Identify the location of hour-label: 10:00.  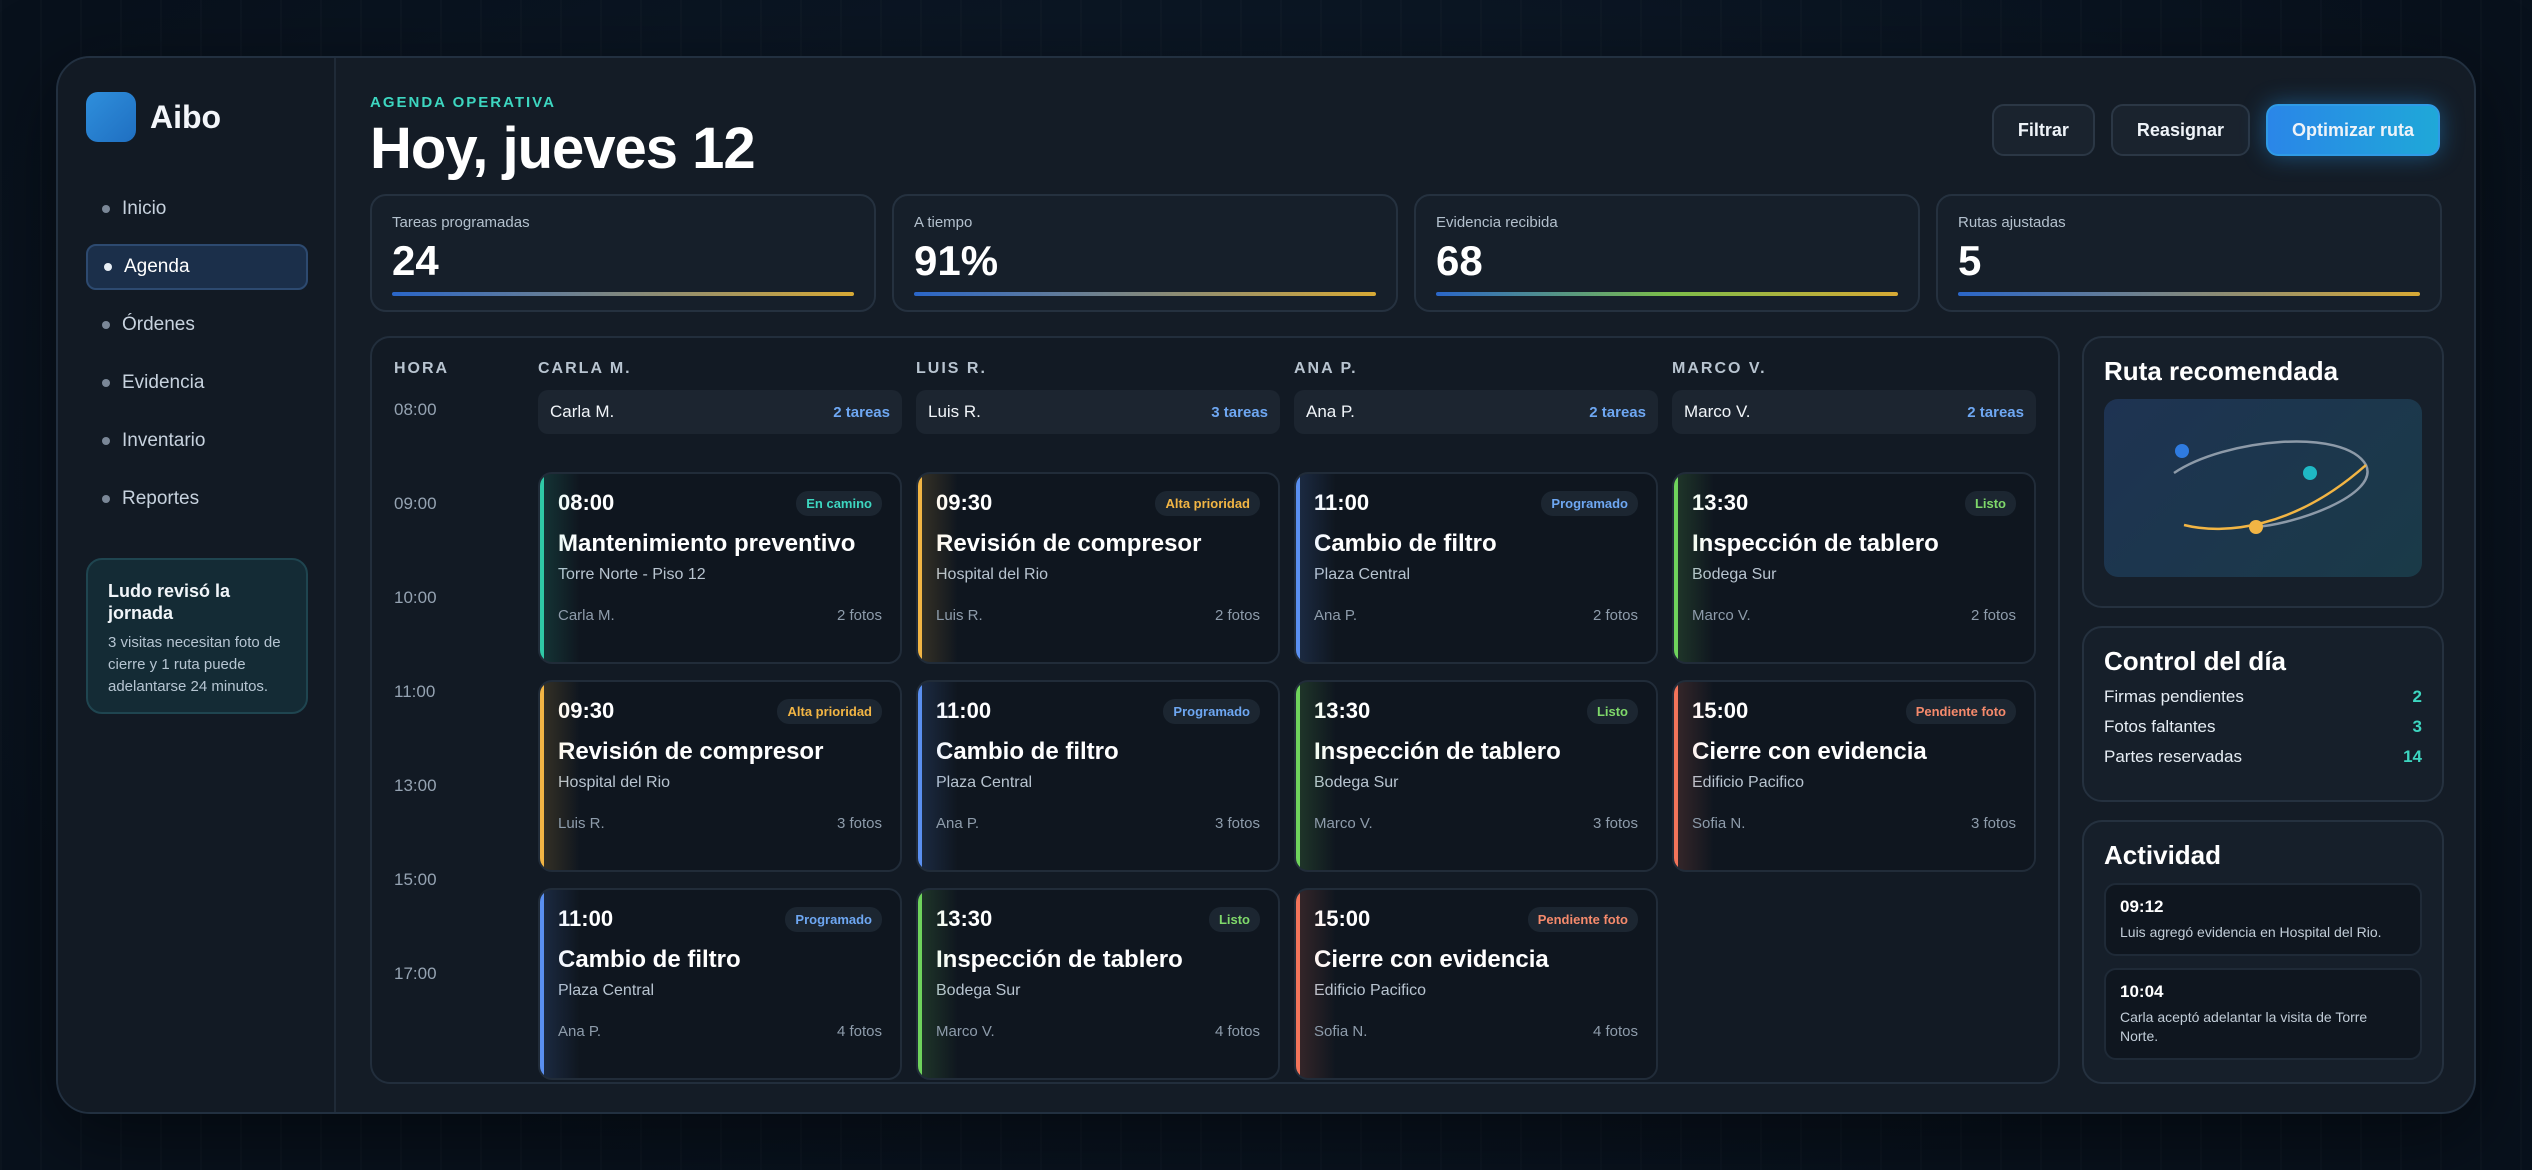
(415, 597).